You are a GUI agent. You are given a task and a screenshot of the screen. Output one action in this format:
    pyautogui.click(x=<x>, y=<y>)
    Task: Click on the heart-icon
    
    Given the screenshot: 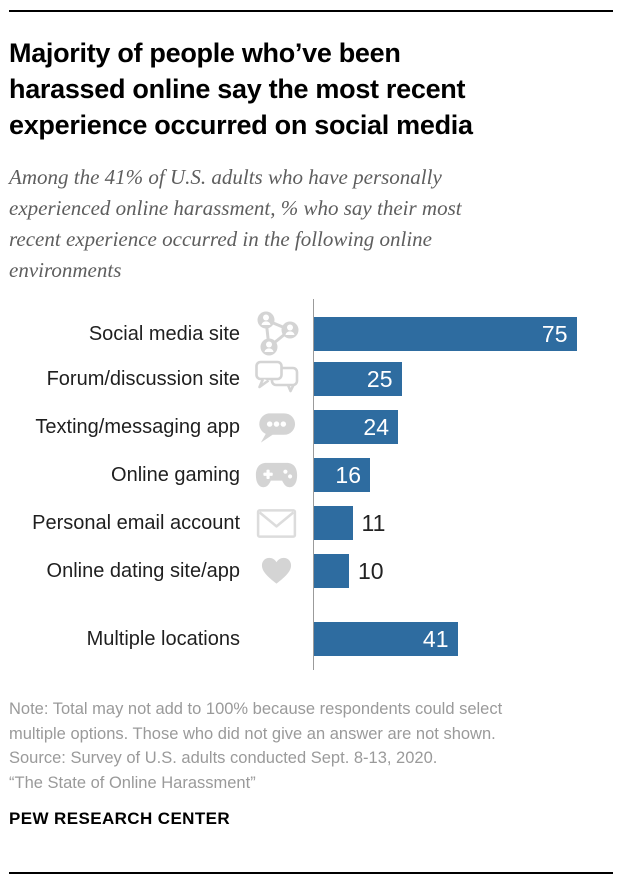 What is the action you would take?
    pyautogui.click(x=276, y=571)
    